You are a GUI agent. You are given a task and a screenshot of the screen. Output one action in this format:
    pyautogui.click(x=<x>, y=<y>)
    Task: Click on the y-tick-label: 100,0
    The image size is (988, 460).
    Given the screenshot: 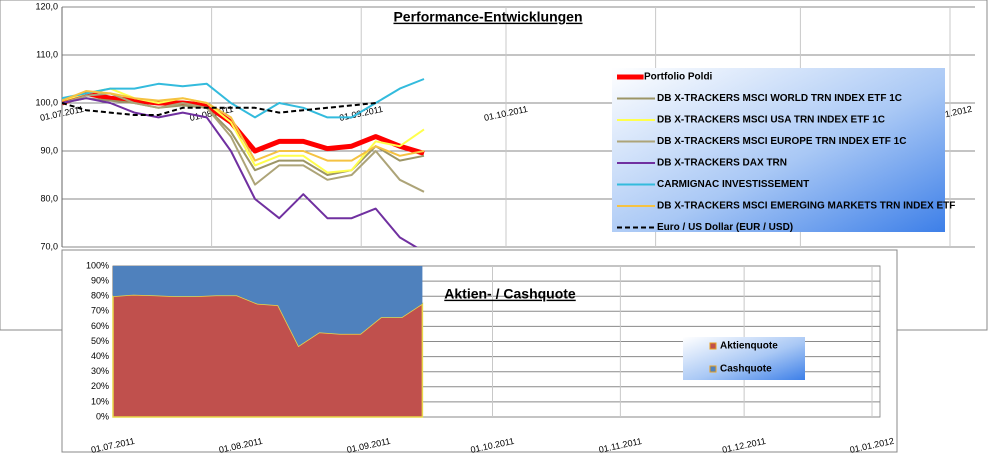 What is the action you would take?
    pyautogui.click(x=46, y=102)
    